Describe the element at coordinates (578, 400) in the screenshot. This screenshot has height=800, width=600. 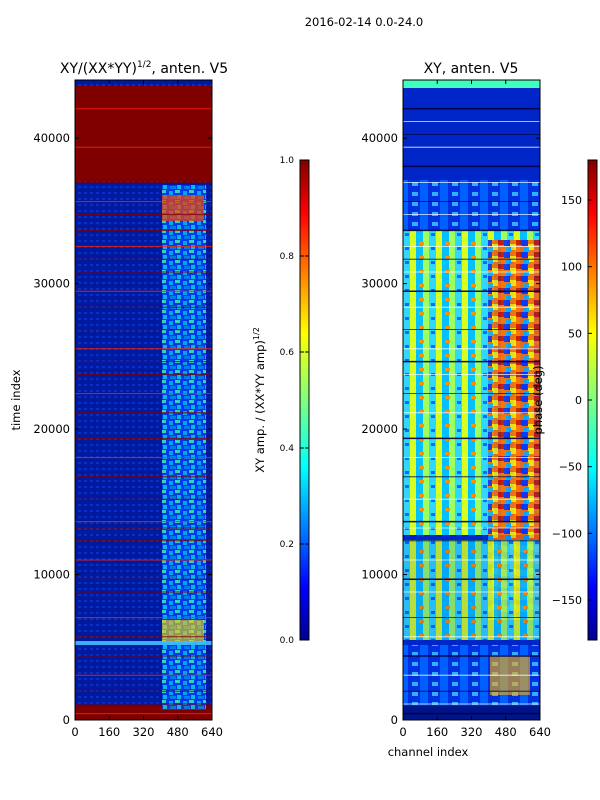
I see `right-colorbar-tick-label: 0` at that location.